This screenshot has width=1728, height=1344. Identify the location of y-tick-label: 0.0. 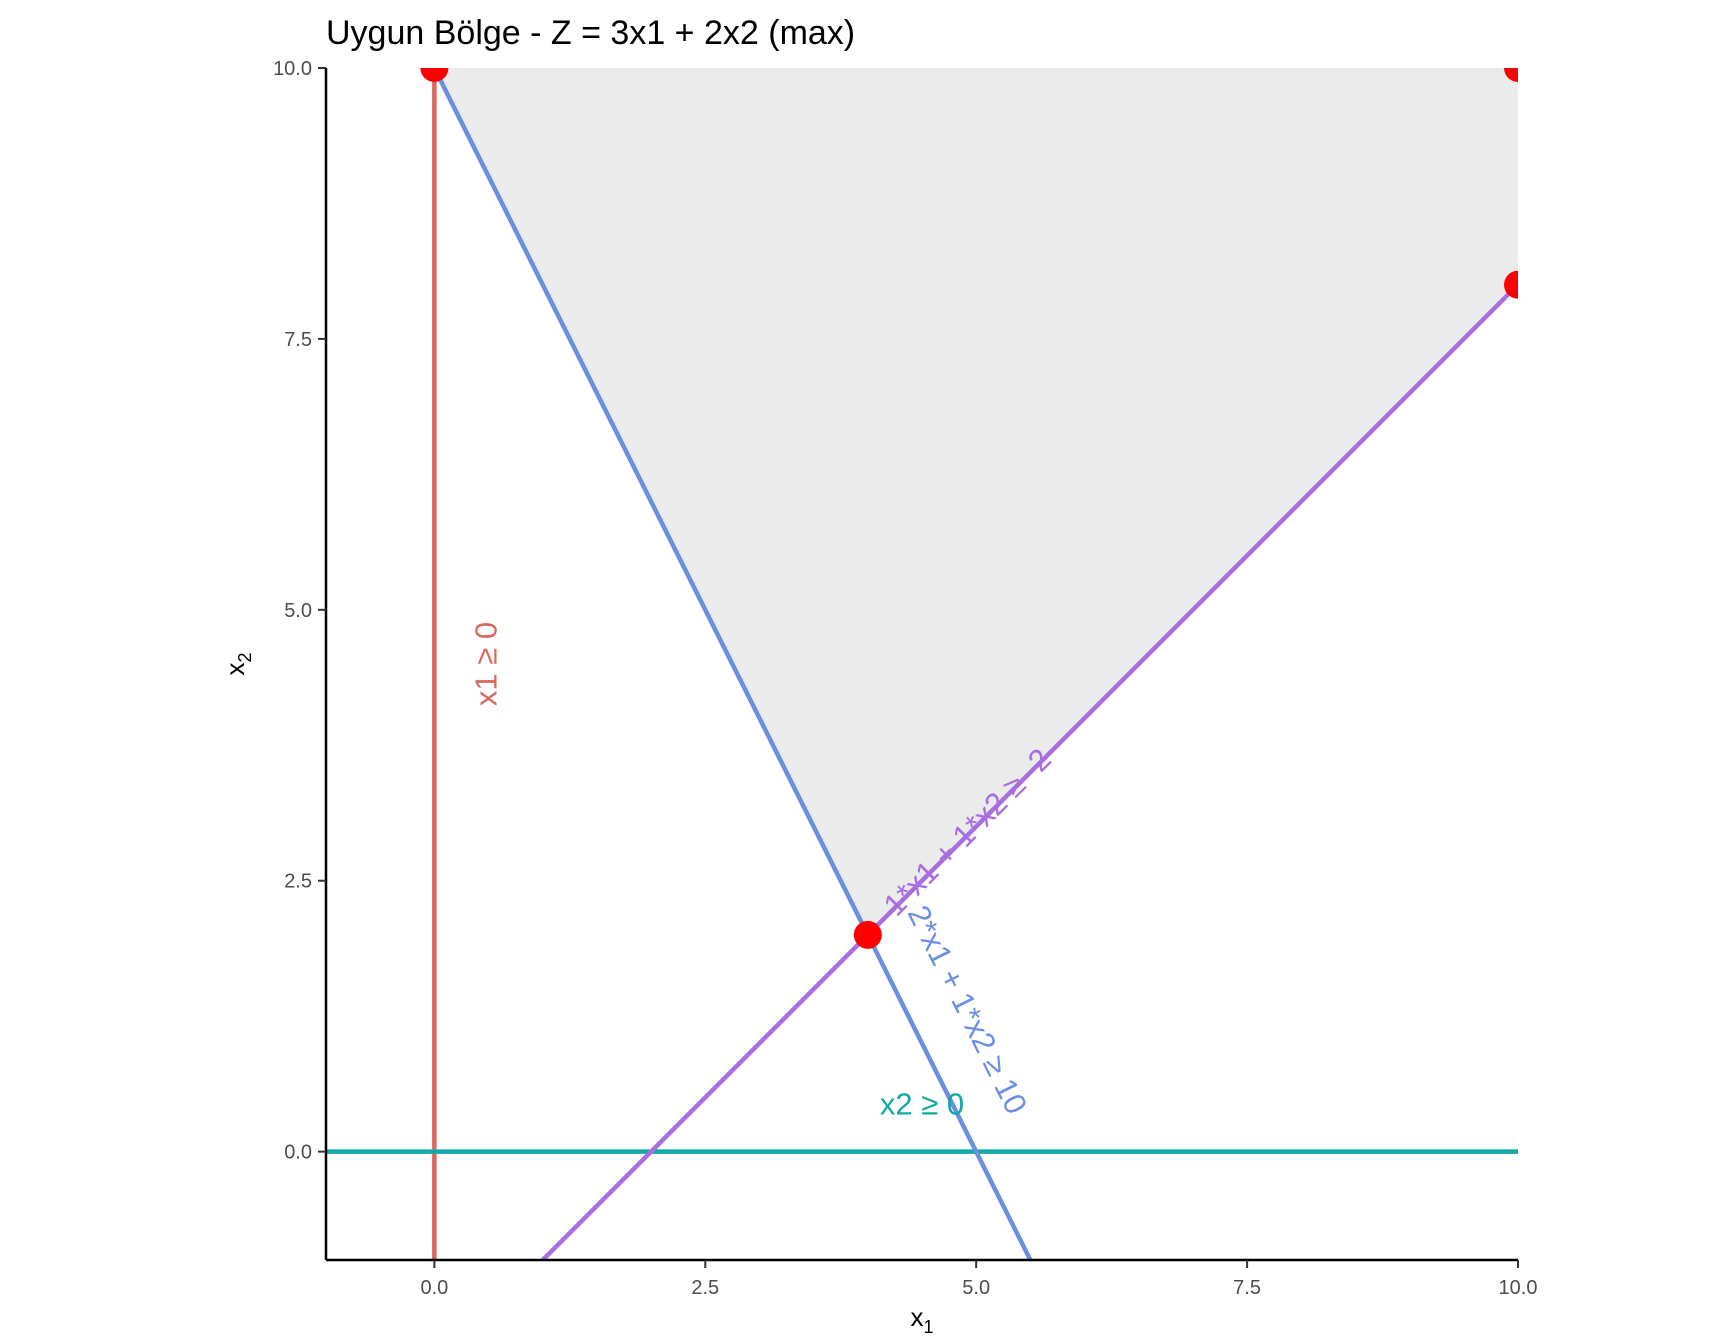
(298, 1153).